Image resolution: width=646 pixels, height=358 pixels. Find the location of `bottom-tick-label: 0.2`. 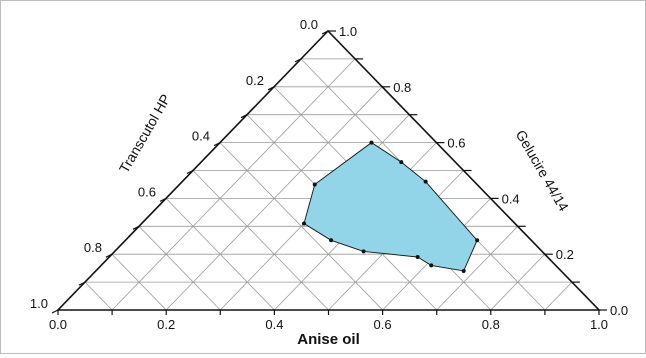

bottom-tick-label: 0.2 is located at coordinates (166, 324).